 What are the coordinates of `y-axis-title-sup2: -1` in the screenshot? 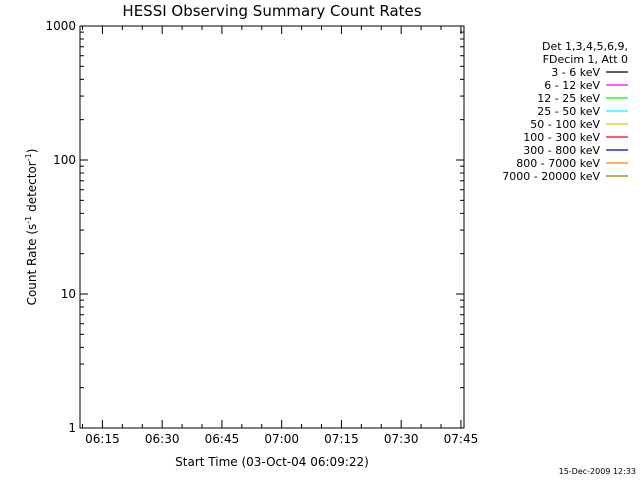 It's located at (28, 157).